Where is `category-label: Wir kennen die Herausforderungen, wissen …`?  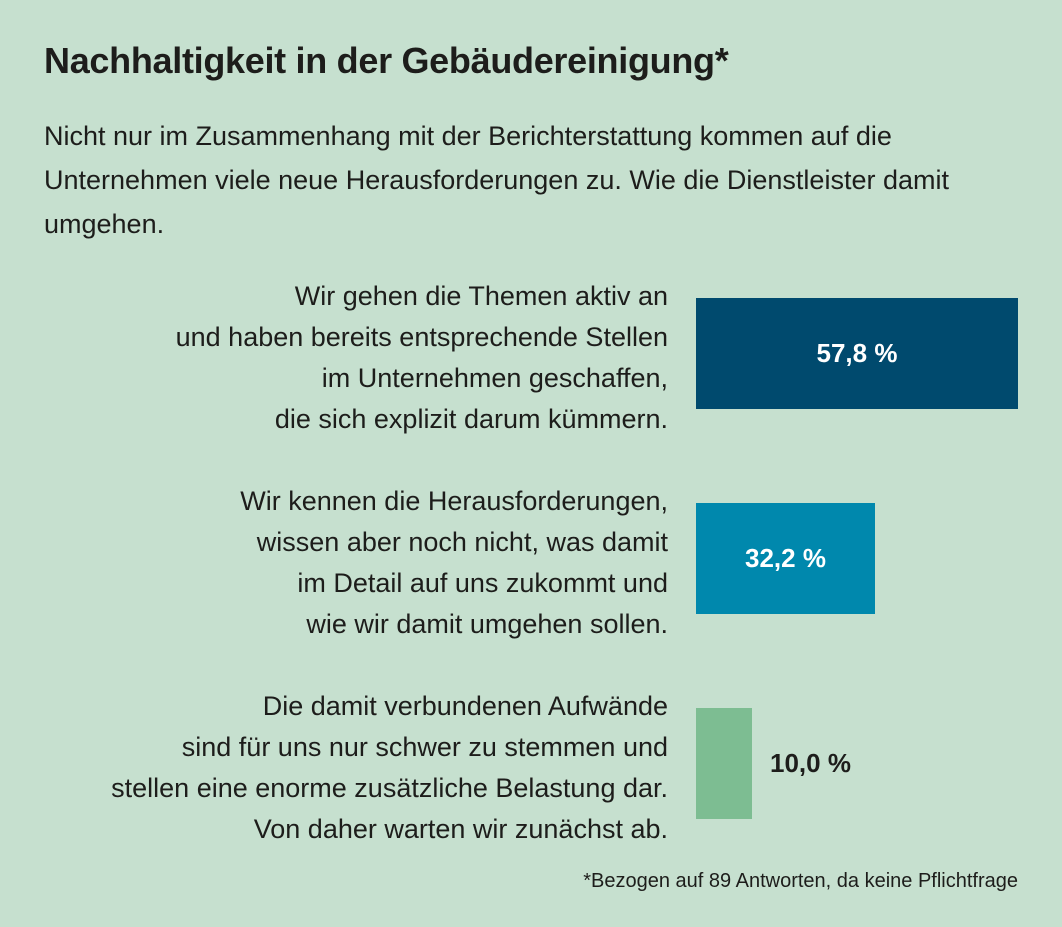 category-label: Wir kennen die Herausforderungen, wissen … is located at coordinates (454, 563).